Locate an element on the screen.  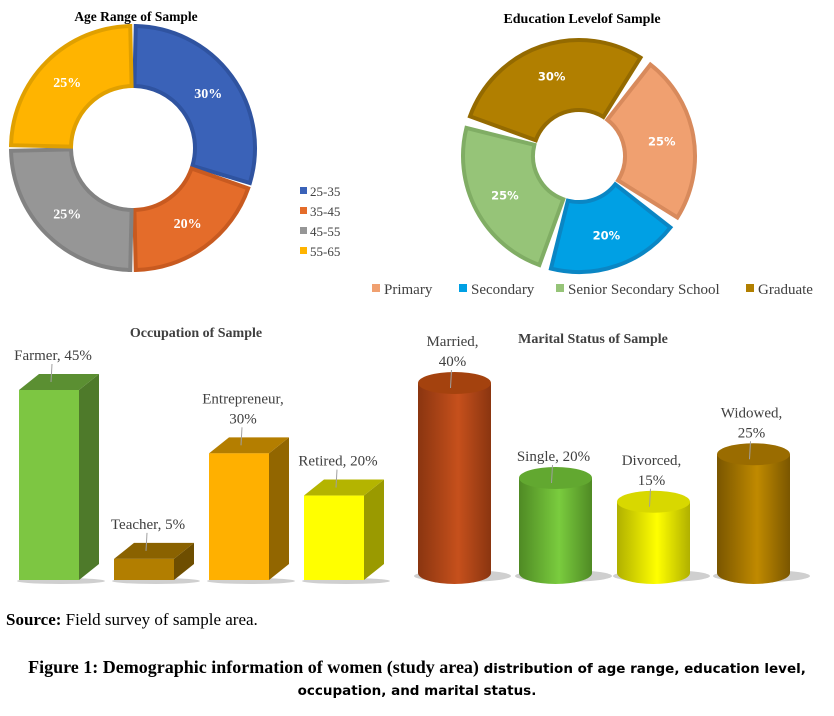
slice-label-35-45: 20% is located at coordinates (188, 224).